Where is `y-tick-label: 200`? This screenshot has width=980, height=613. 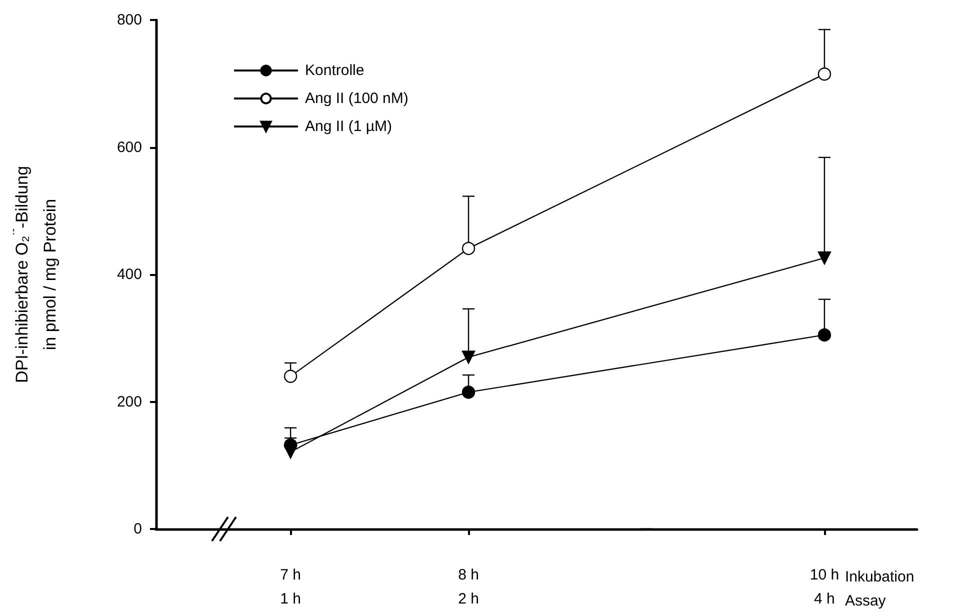
y-tick-label: 200 is located at coordinates (129, 401).